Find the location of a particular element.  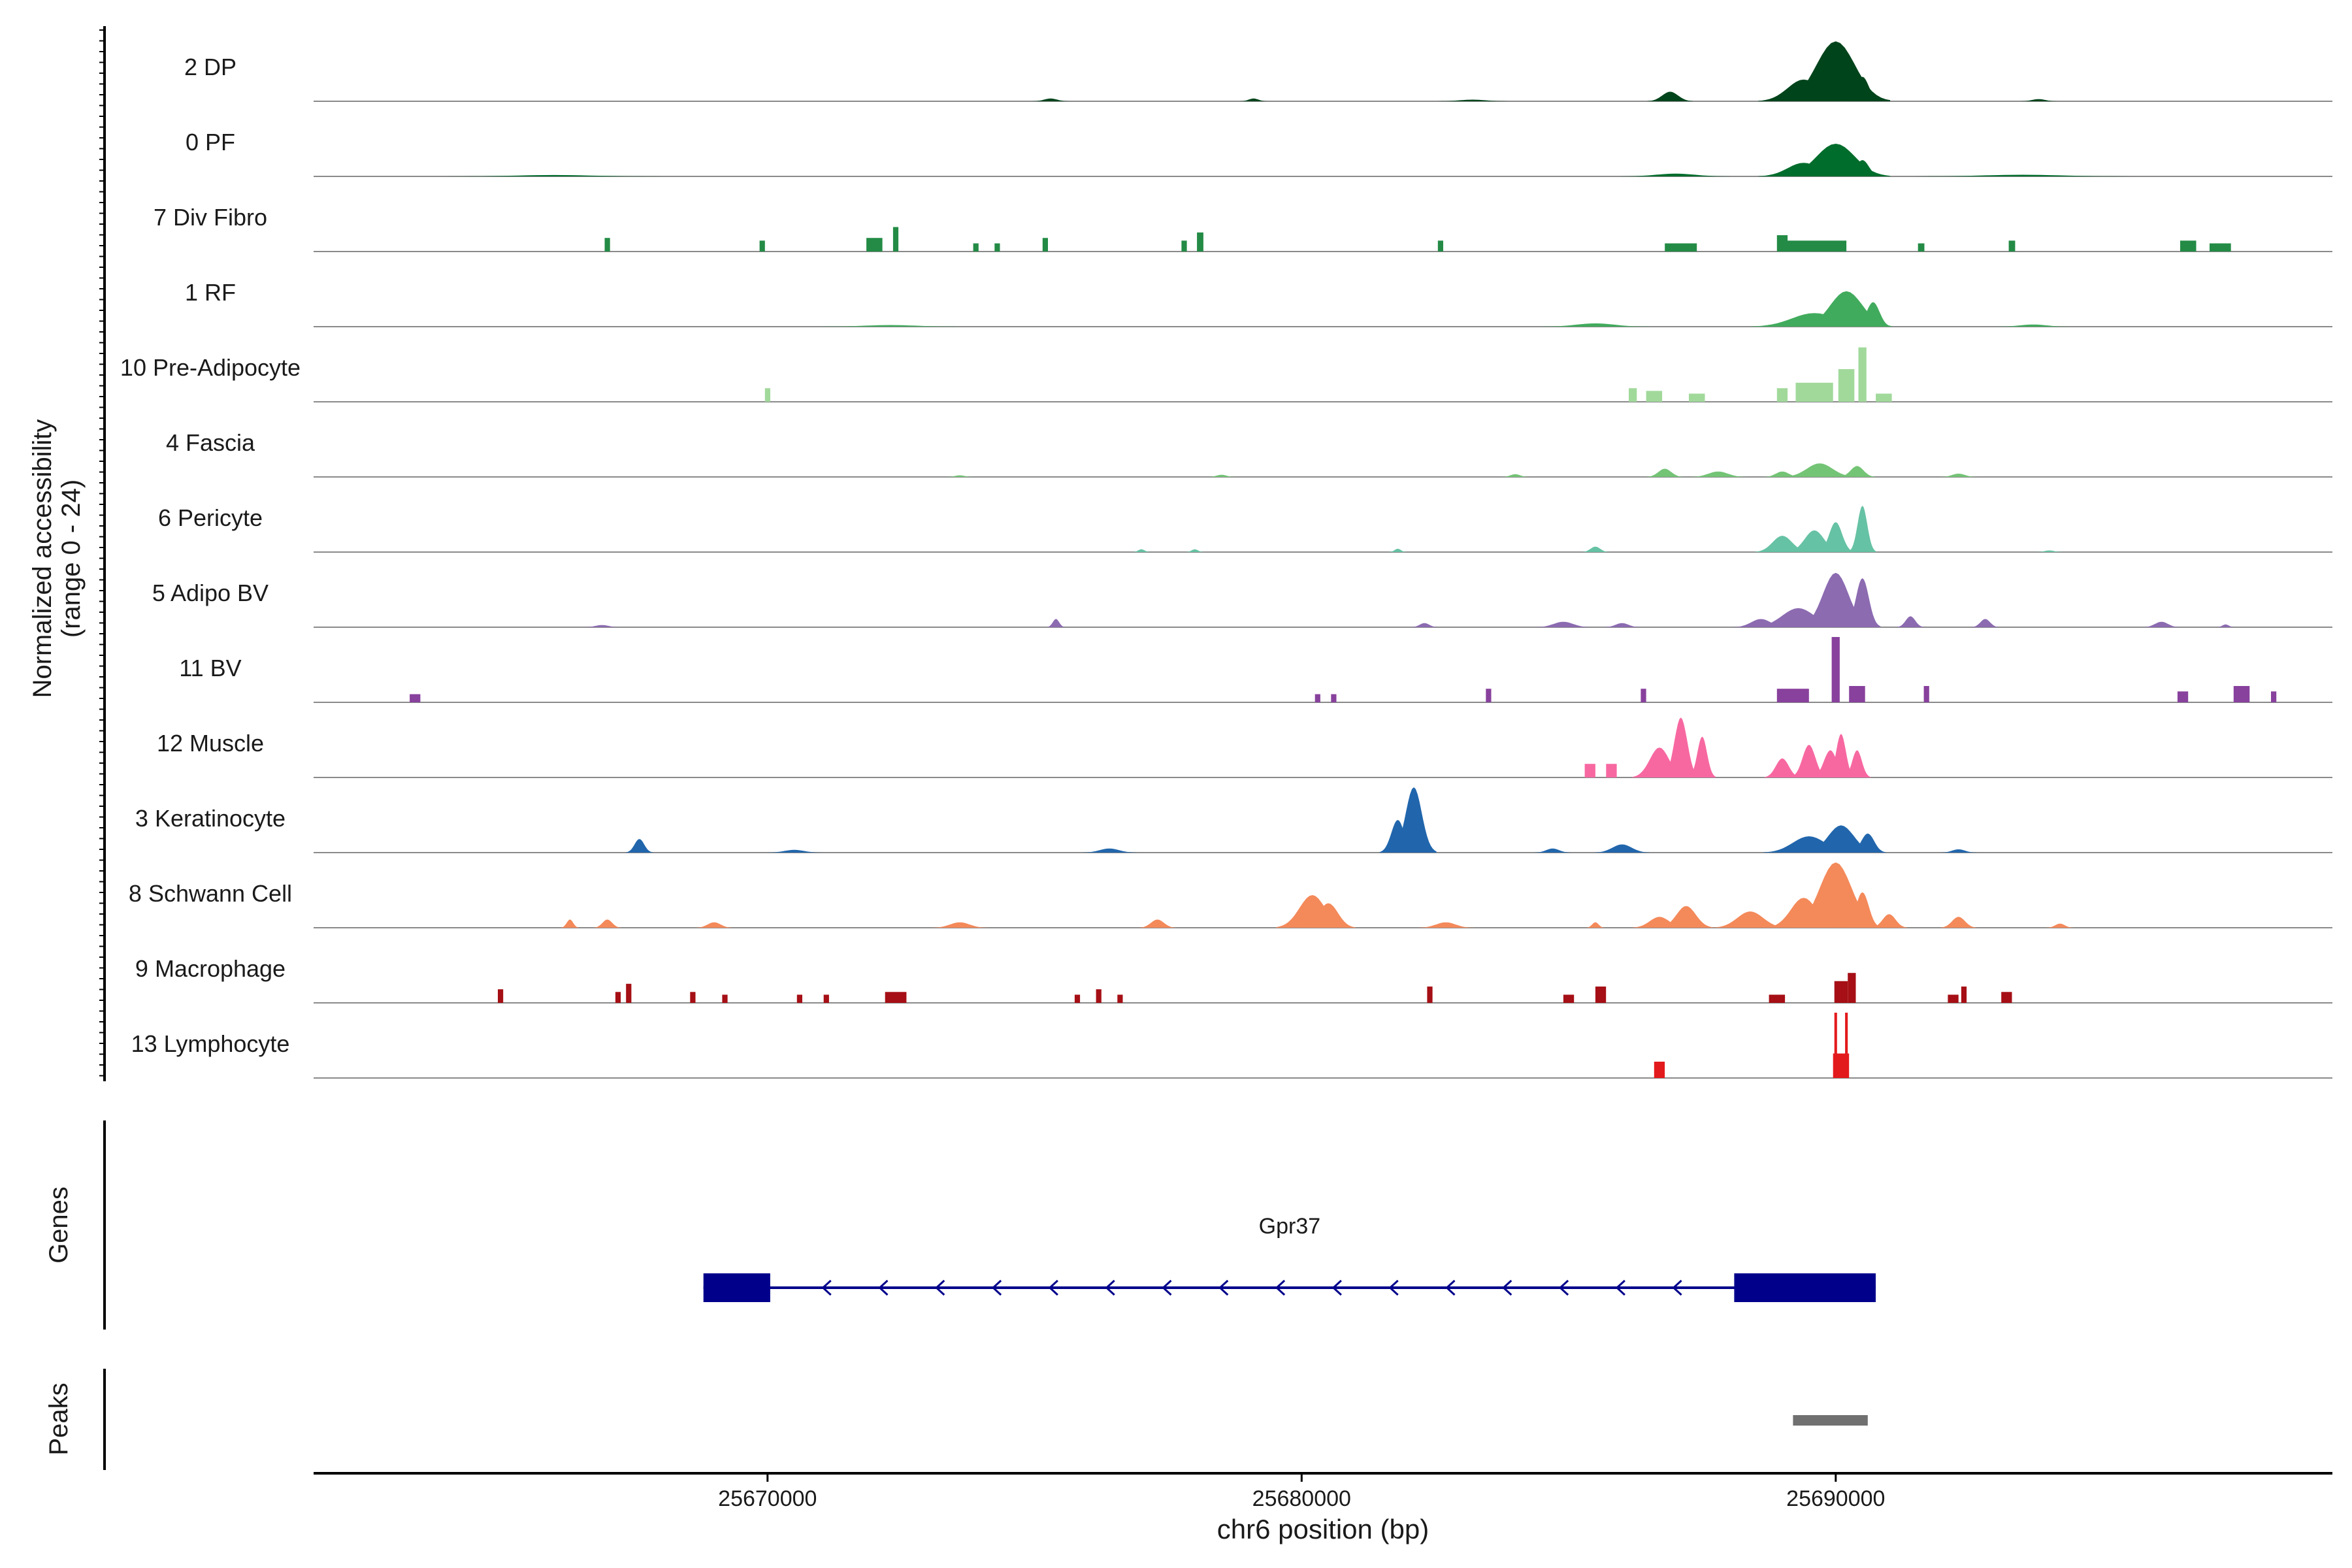

peak-track is located at coordinates (1830, 1420).